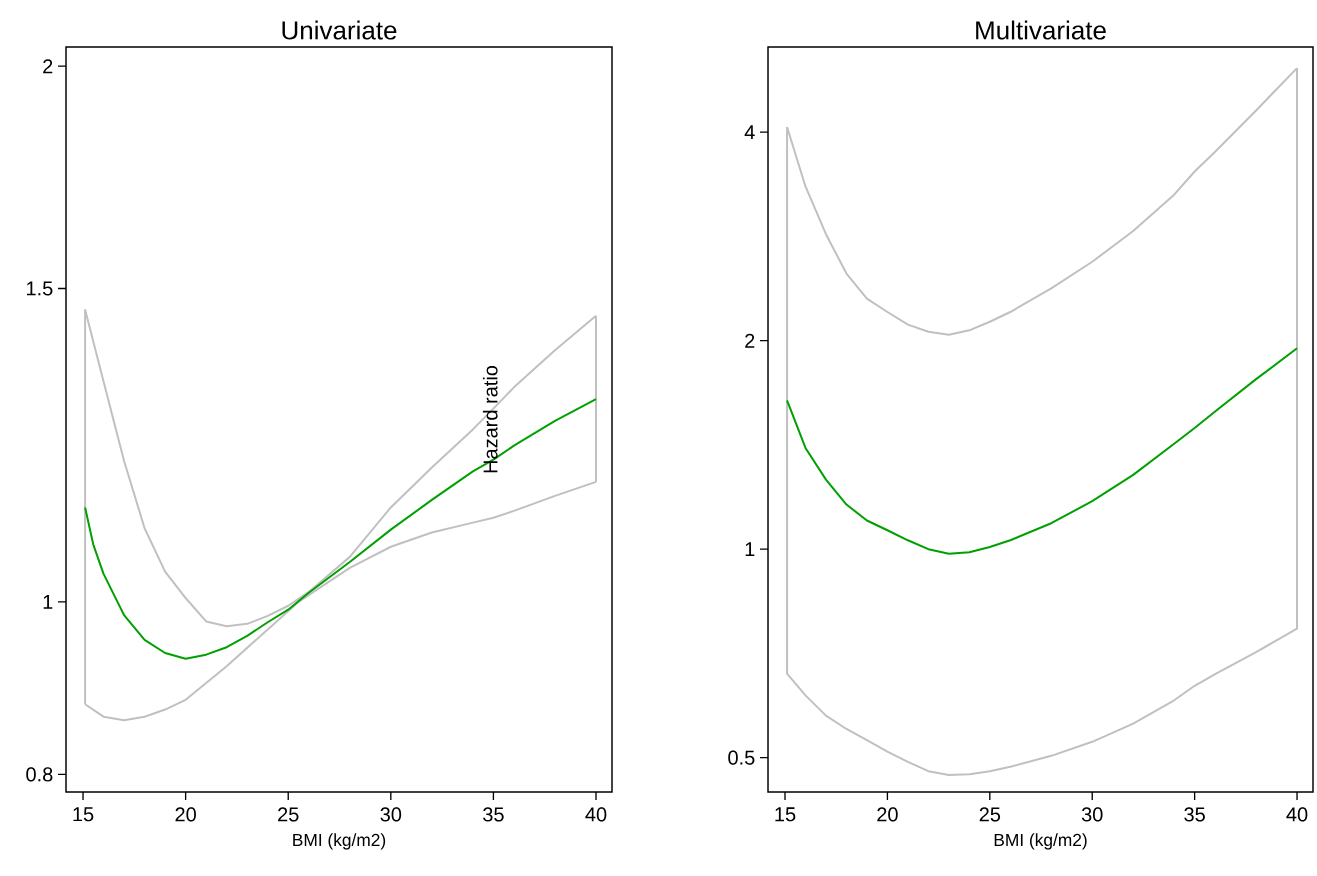 The width and height of the screenshot is (1317, 876). I want to click on y-tick-label: 0.8, so click(39, 774).